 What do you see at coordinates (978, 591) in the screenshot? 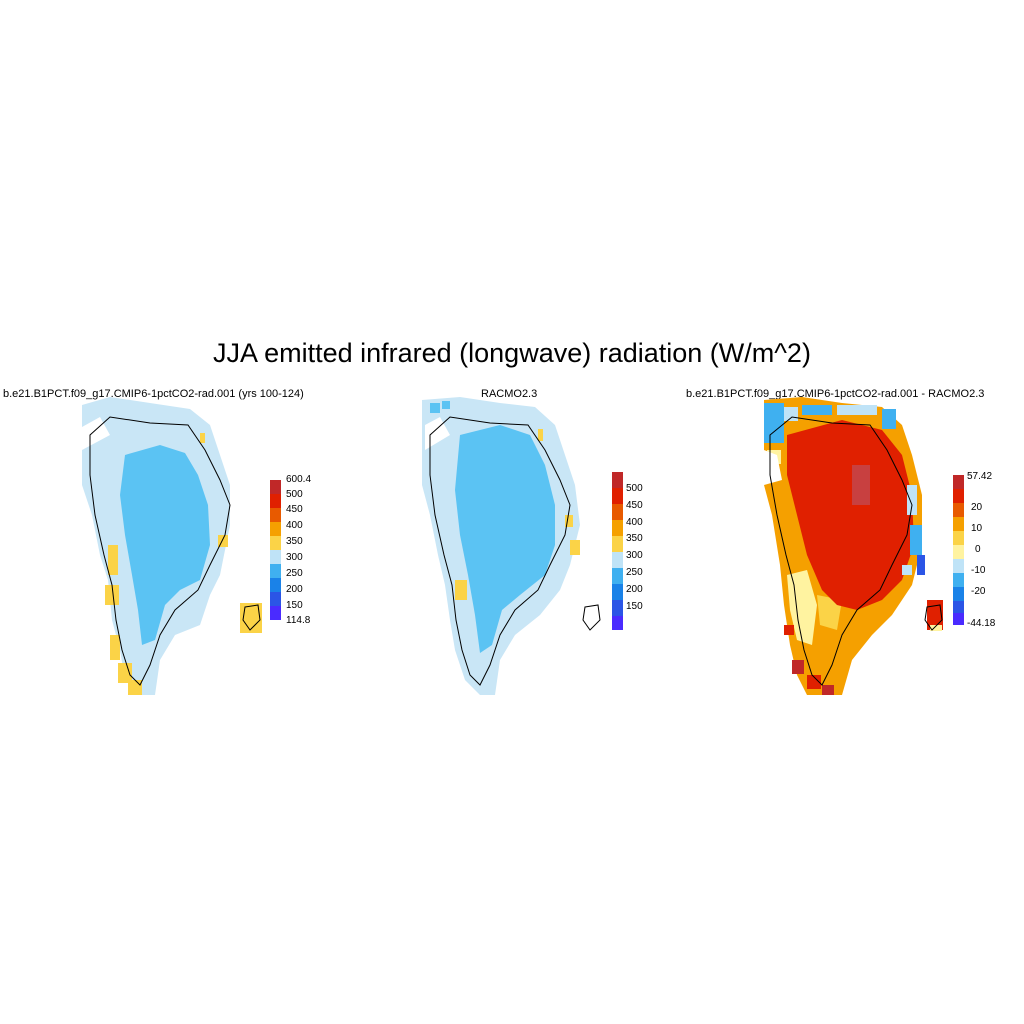
I see `colorbar-label: -20` at bounding box center [978, 591].